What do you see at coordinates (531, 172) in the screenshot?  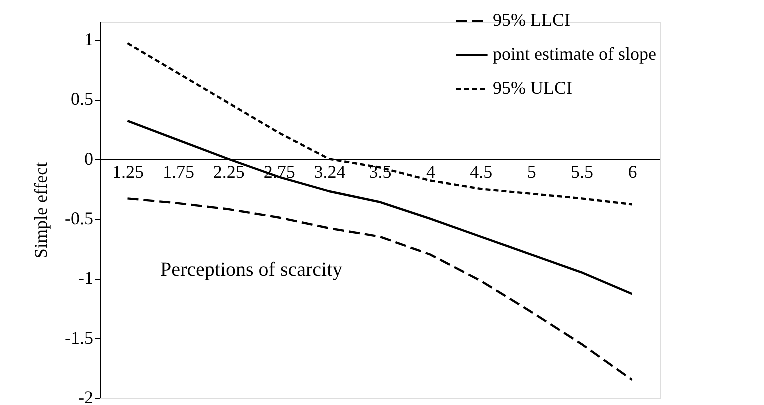 I see `x-tick-label: 5` at bounding box center [531, 172].